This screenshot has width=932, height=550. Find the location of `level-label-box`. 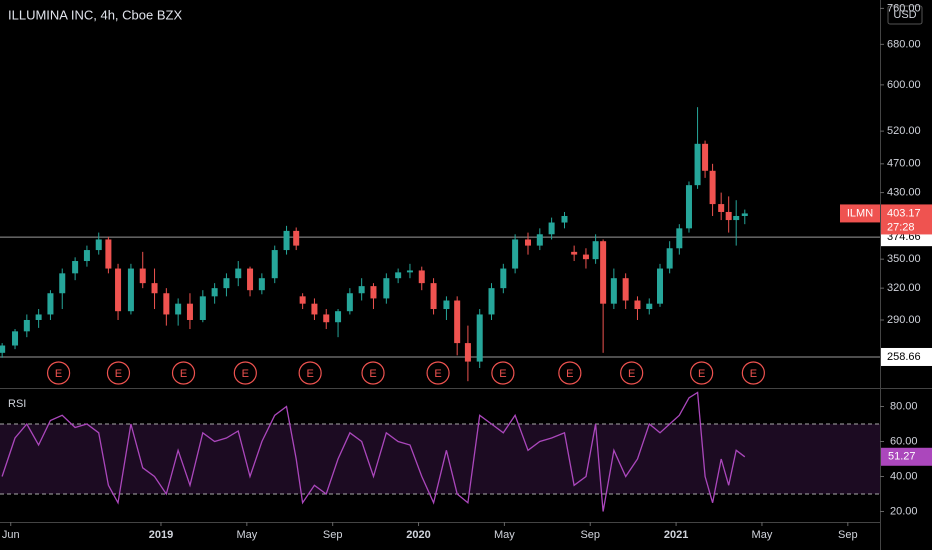

level-label-box is located at coordinates (906, 356).